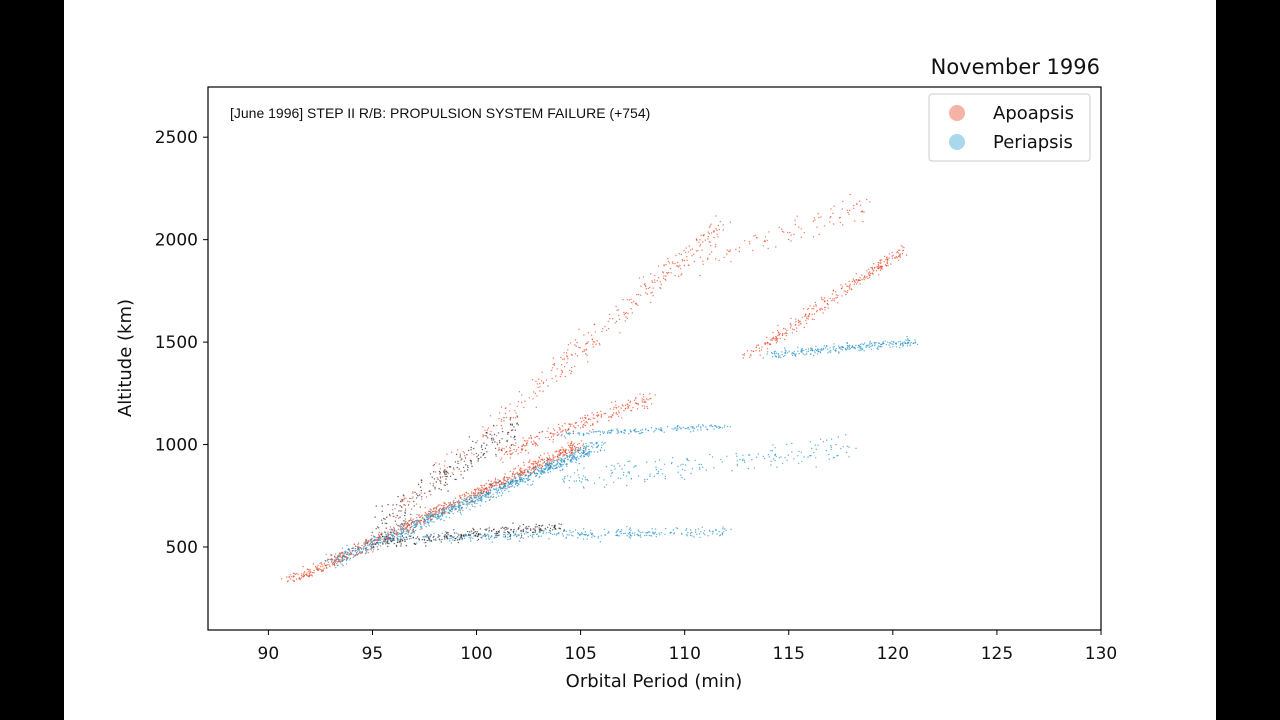 The image size is (1280, 720). I want to click on x-tick-label: 95, so click(373, 654).